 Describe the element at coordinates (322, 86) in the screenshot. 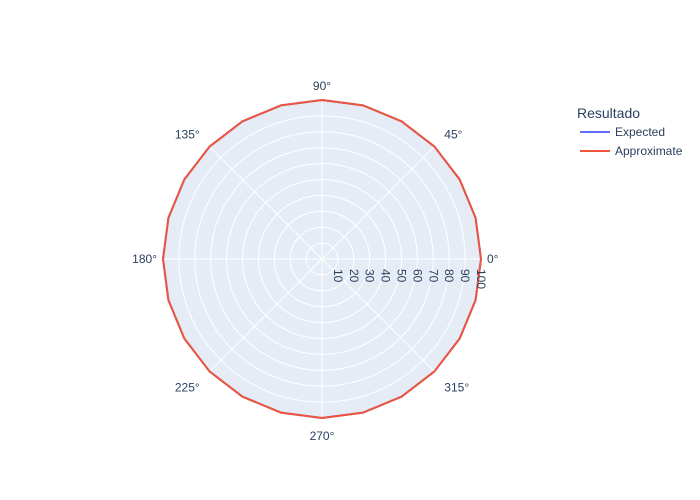

I see `angular-tick-label: 90°` at that location.